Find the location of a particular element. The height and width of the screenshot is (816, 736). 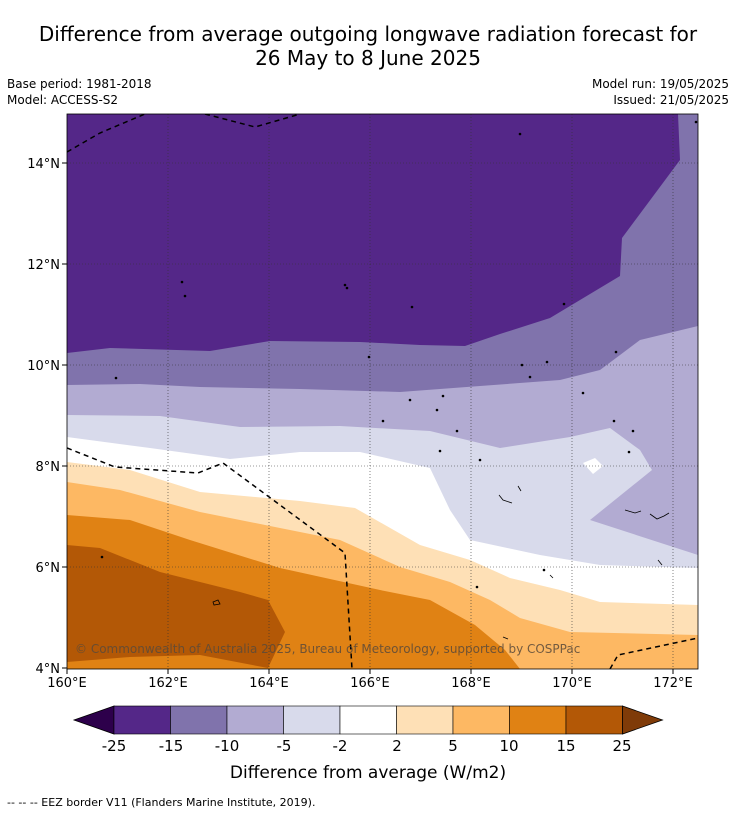

model-name: Model: ACCESS-S2 is located at coordinates (63, 100).